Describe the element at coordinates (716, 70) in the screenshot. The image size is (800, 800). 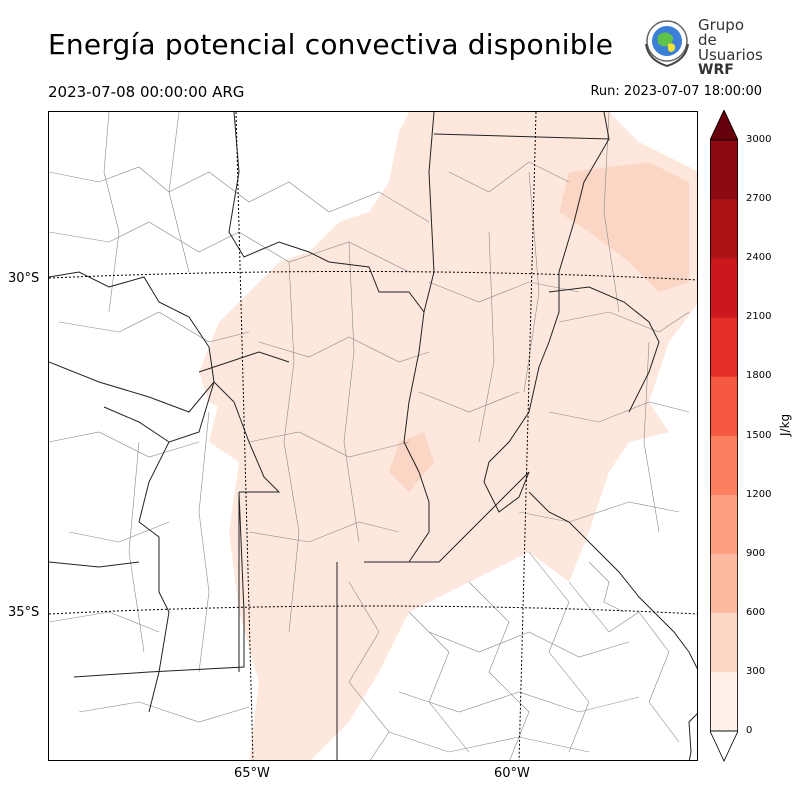
I see `logo-line3: WRF` at that location.